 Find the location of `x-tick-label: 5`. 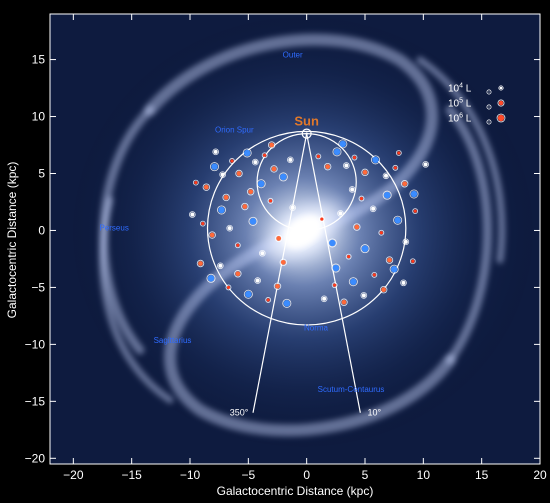

x-tick-label: 5 is located at coordinates (365, 475).